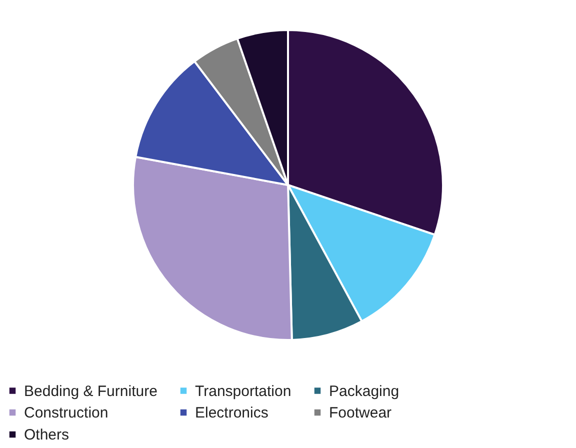 The width and height of the screenshot is (576, 448). Describe the element at coordinates (243, 391) in the screenshot. I see `legend-label: Transportation` at that location.